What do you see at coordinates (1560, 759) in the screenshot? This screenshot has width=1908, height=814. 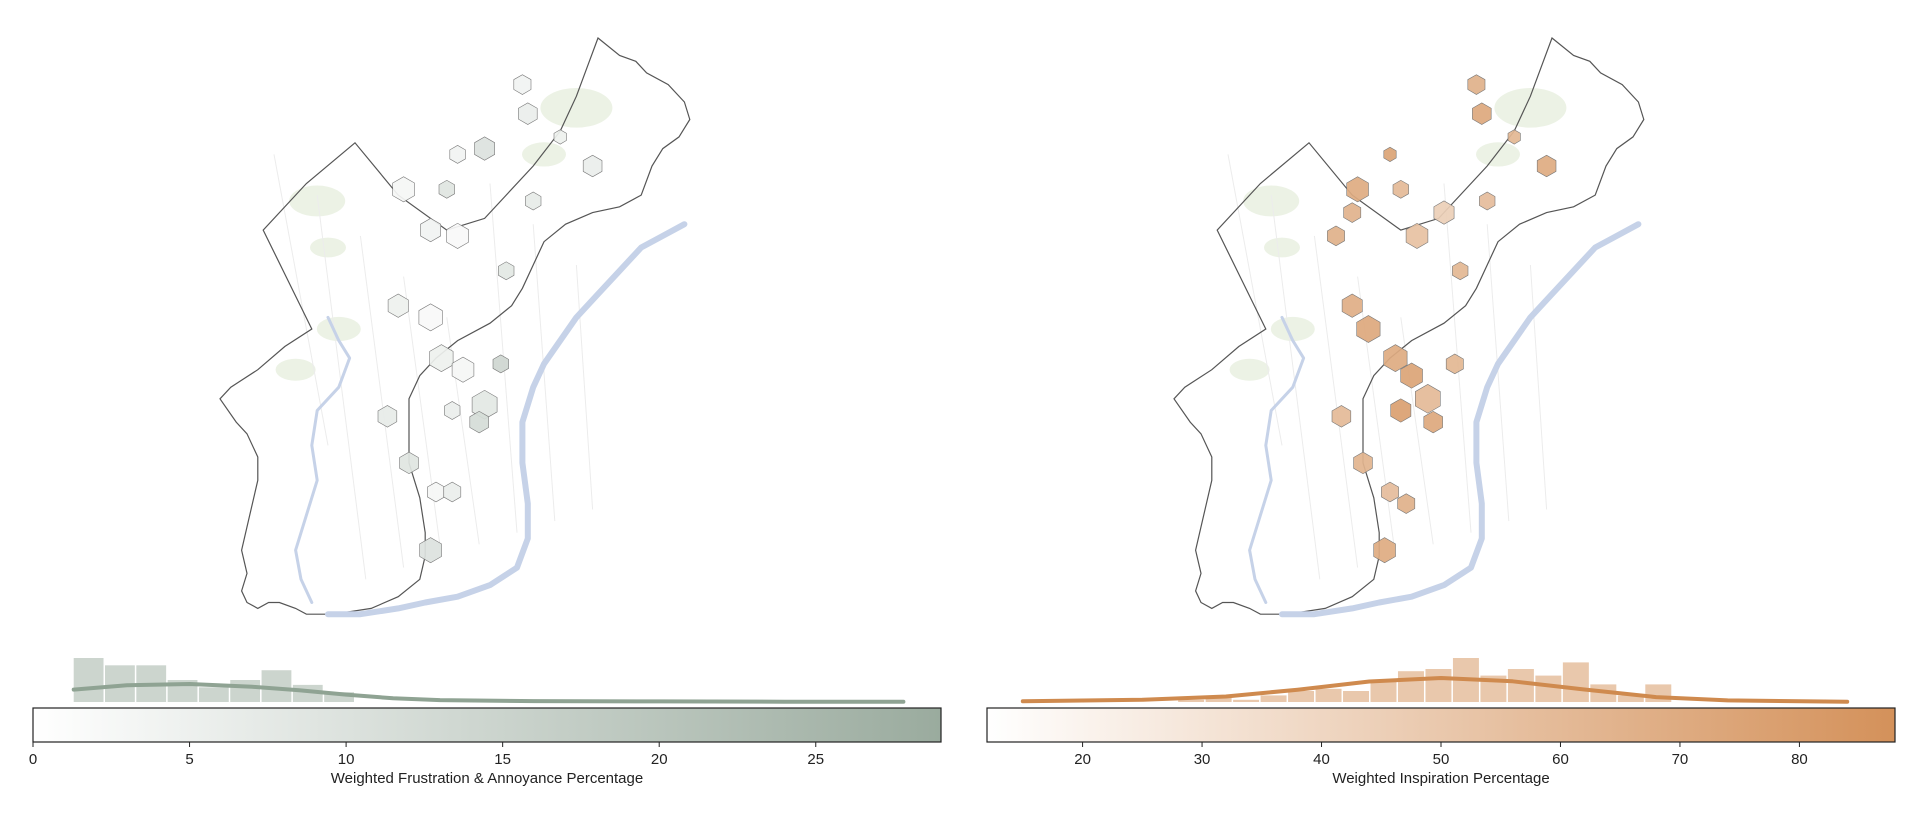 I see `colorbar-tick-label: 60` at bounding box center [1560, 759].